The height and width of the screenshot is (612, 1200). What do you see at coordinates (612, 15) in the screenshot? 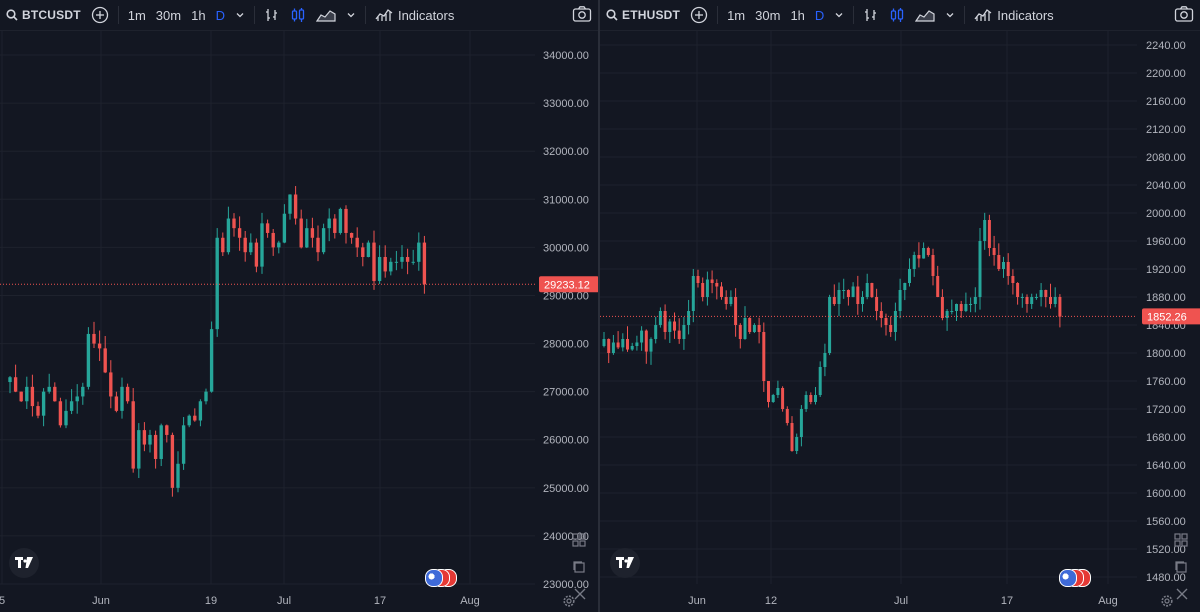
I see `search-icon` at bounding box center [612, 15].